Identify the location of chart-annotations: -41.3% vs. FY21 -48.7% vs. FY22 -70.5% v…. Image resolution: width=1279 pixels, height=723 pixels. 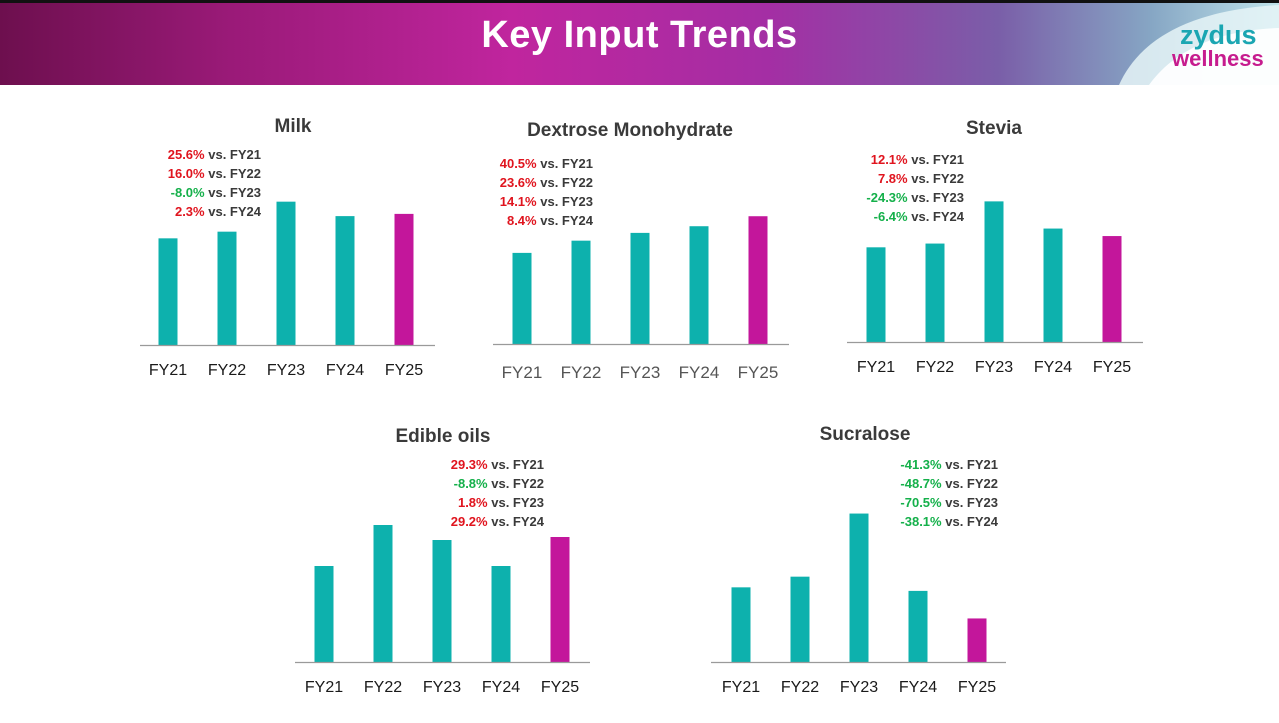
(927, 493).